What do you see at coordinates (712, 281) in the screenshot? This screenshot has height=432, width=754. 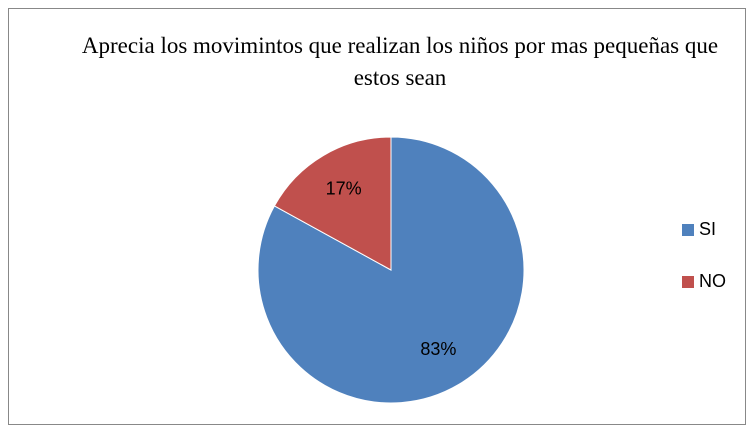 I see `legend-label: NO` at bounding box center [712, 281].